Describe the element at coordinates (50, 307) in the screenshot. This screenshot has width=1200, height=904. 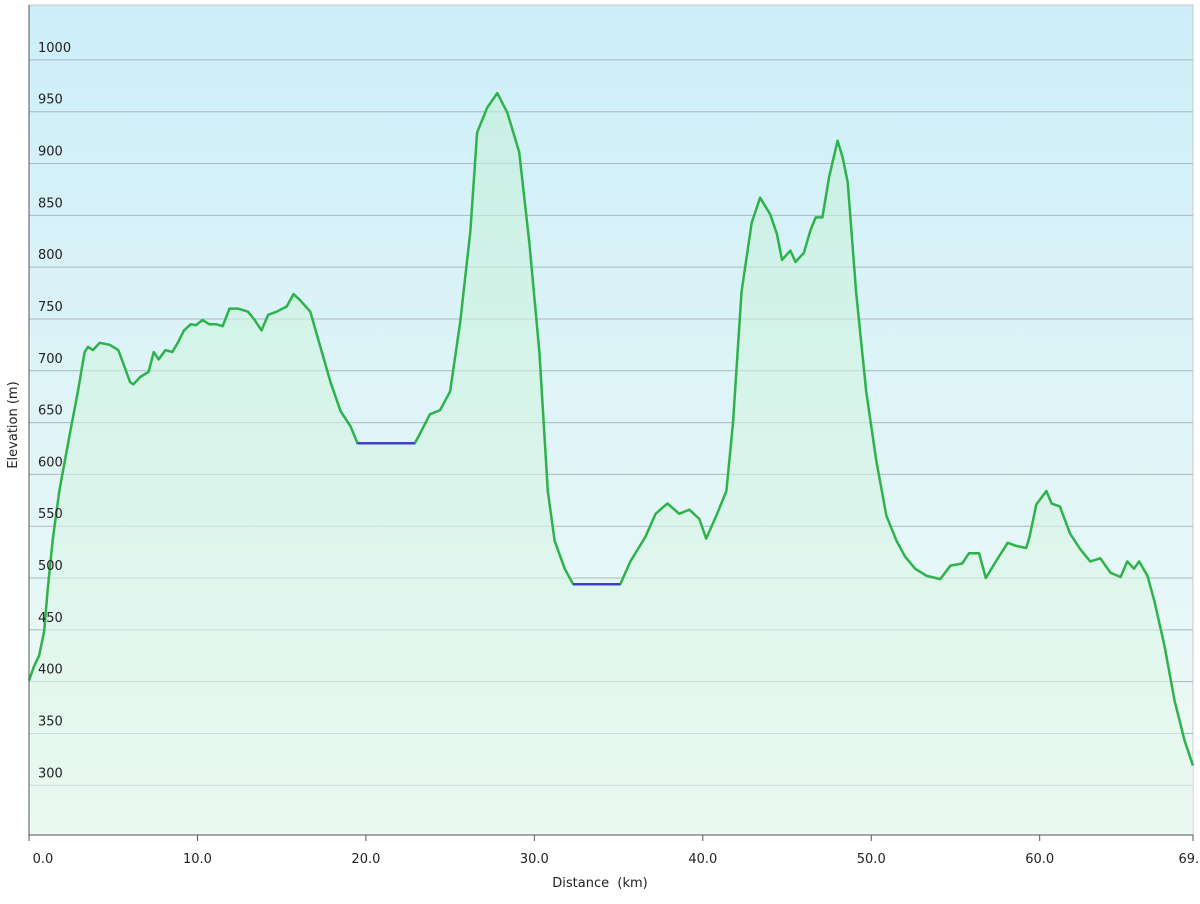
I see `y-tick-label: 750` at that location.